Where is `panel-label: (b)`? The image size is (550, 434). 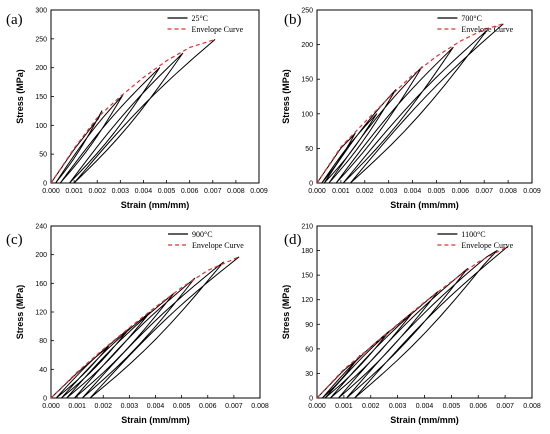 panel-label: (b) is located at coordinates (293, 20).